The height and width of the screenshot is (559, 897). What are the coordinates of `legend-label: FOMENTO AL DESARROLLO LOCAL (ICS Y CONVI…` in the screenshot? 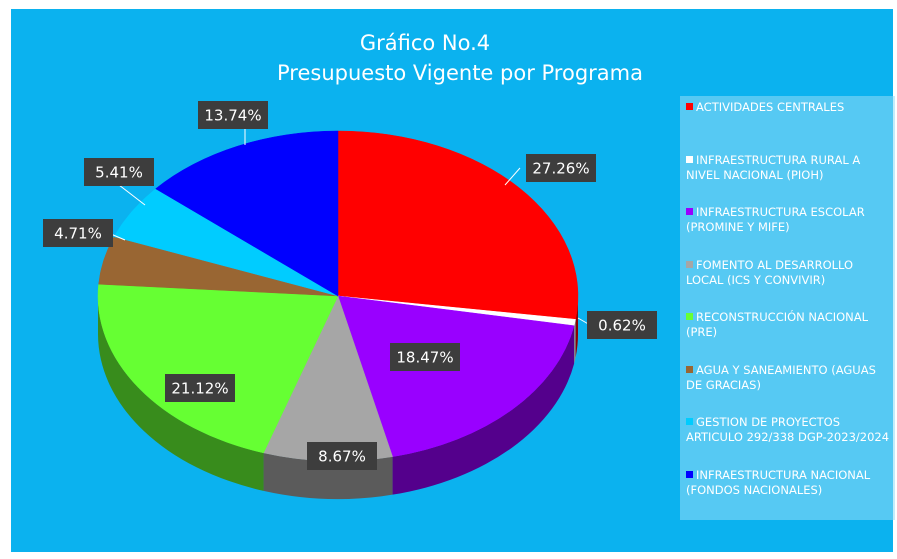 It's located at (770, 272).